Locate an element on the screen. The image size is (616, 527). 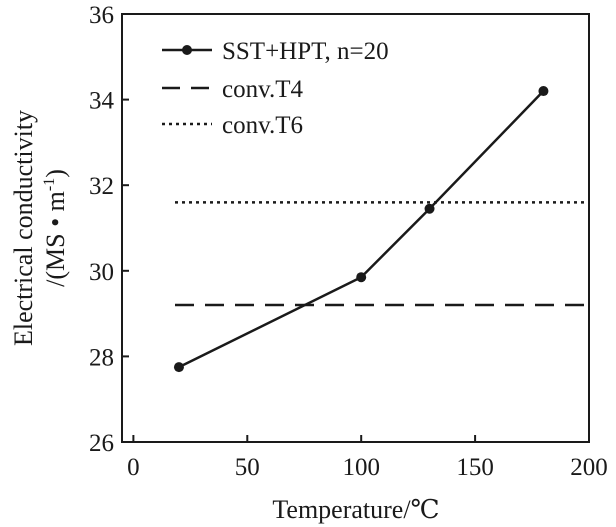
y-tick-label: 30 is located at coordinates (101, 272).